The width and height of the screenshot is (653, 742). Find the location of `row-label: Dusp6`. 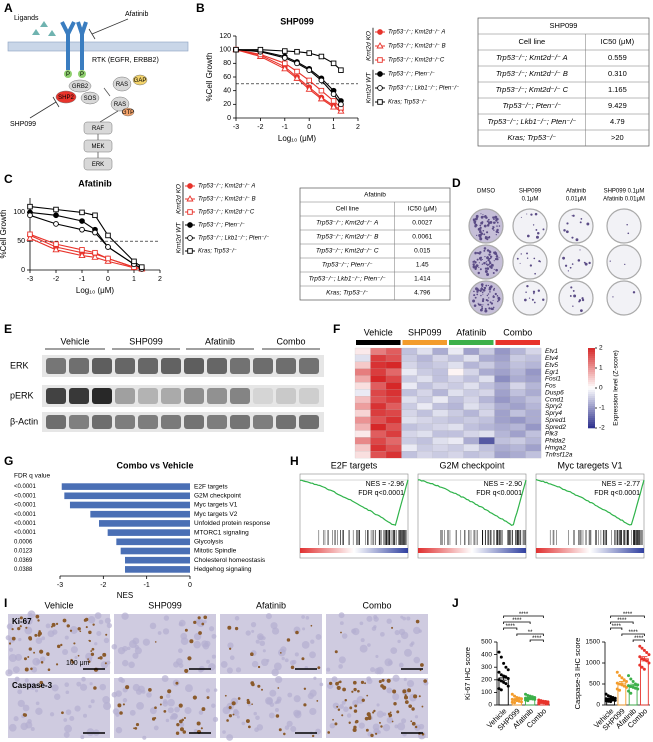

row-label: Dusp6 is located at coordinates (554, 392).